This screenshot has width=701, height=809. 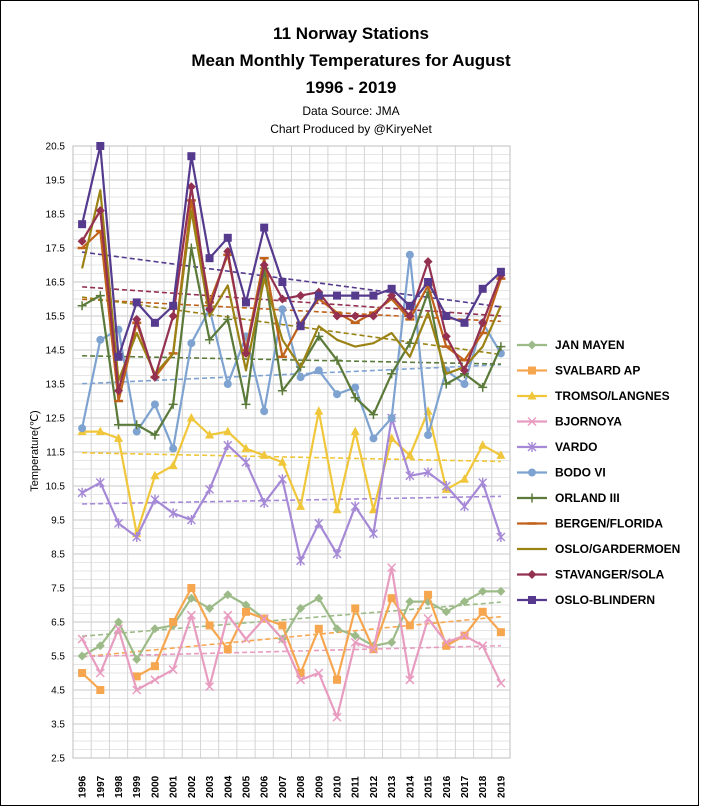 What do you see at coordinates (58, 555) in the screenshot?
I see `y-tick-label: 8.5` at bounding box center [58, 555].